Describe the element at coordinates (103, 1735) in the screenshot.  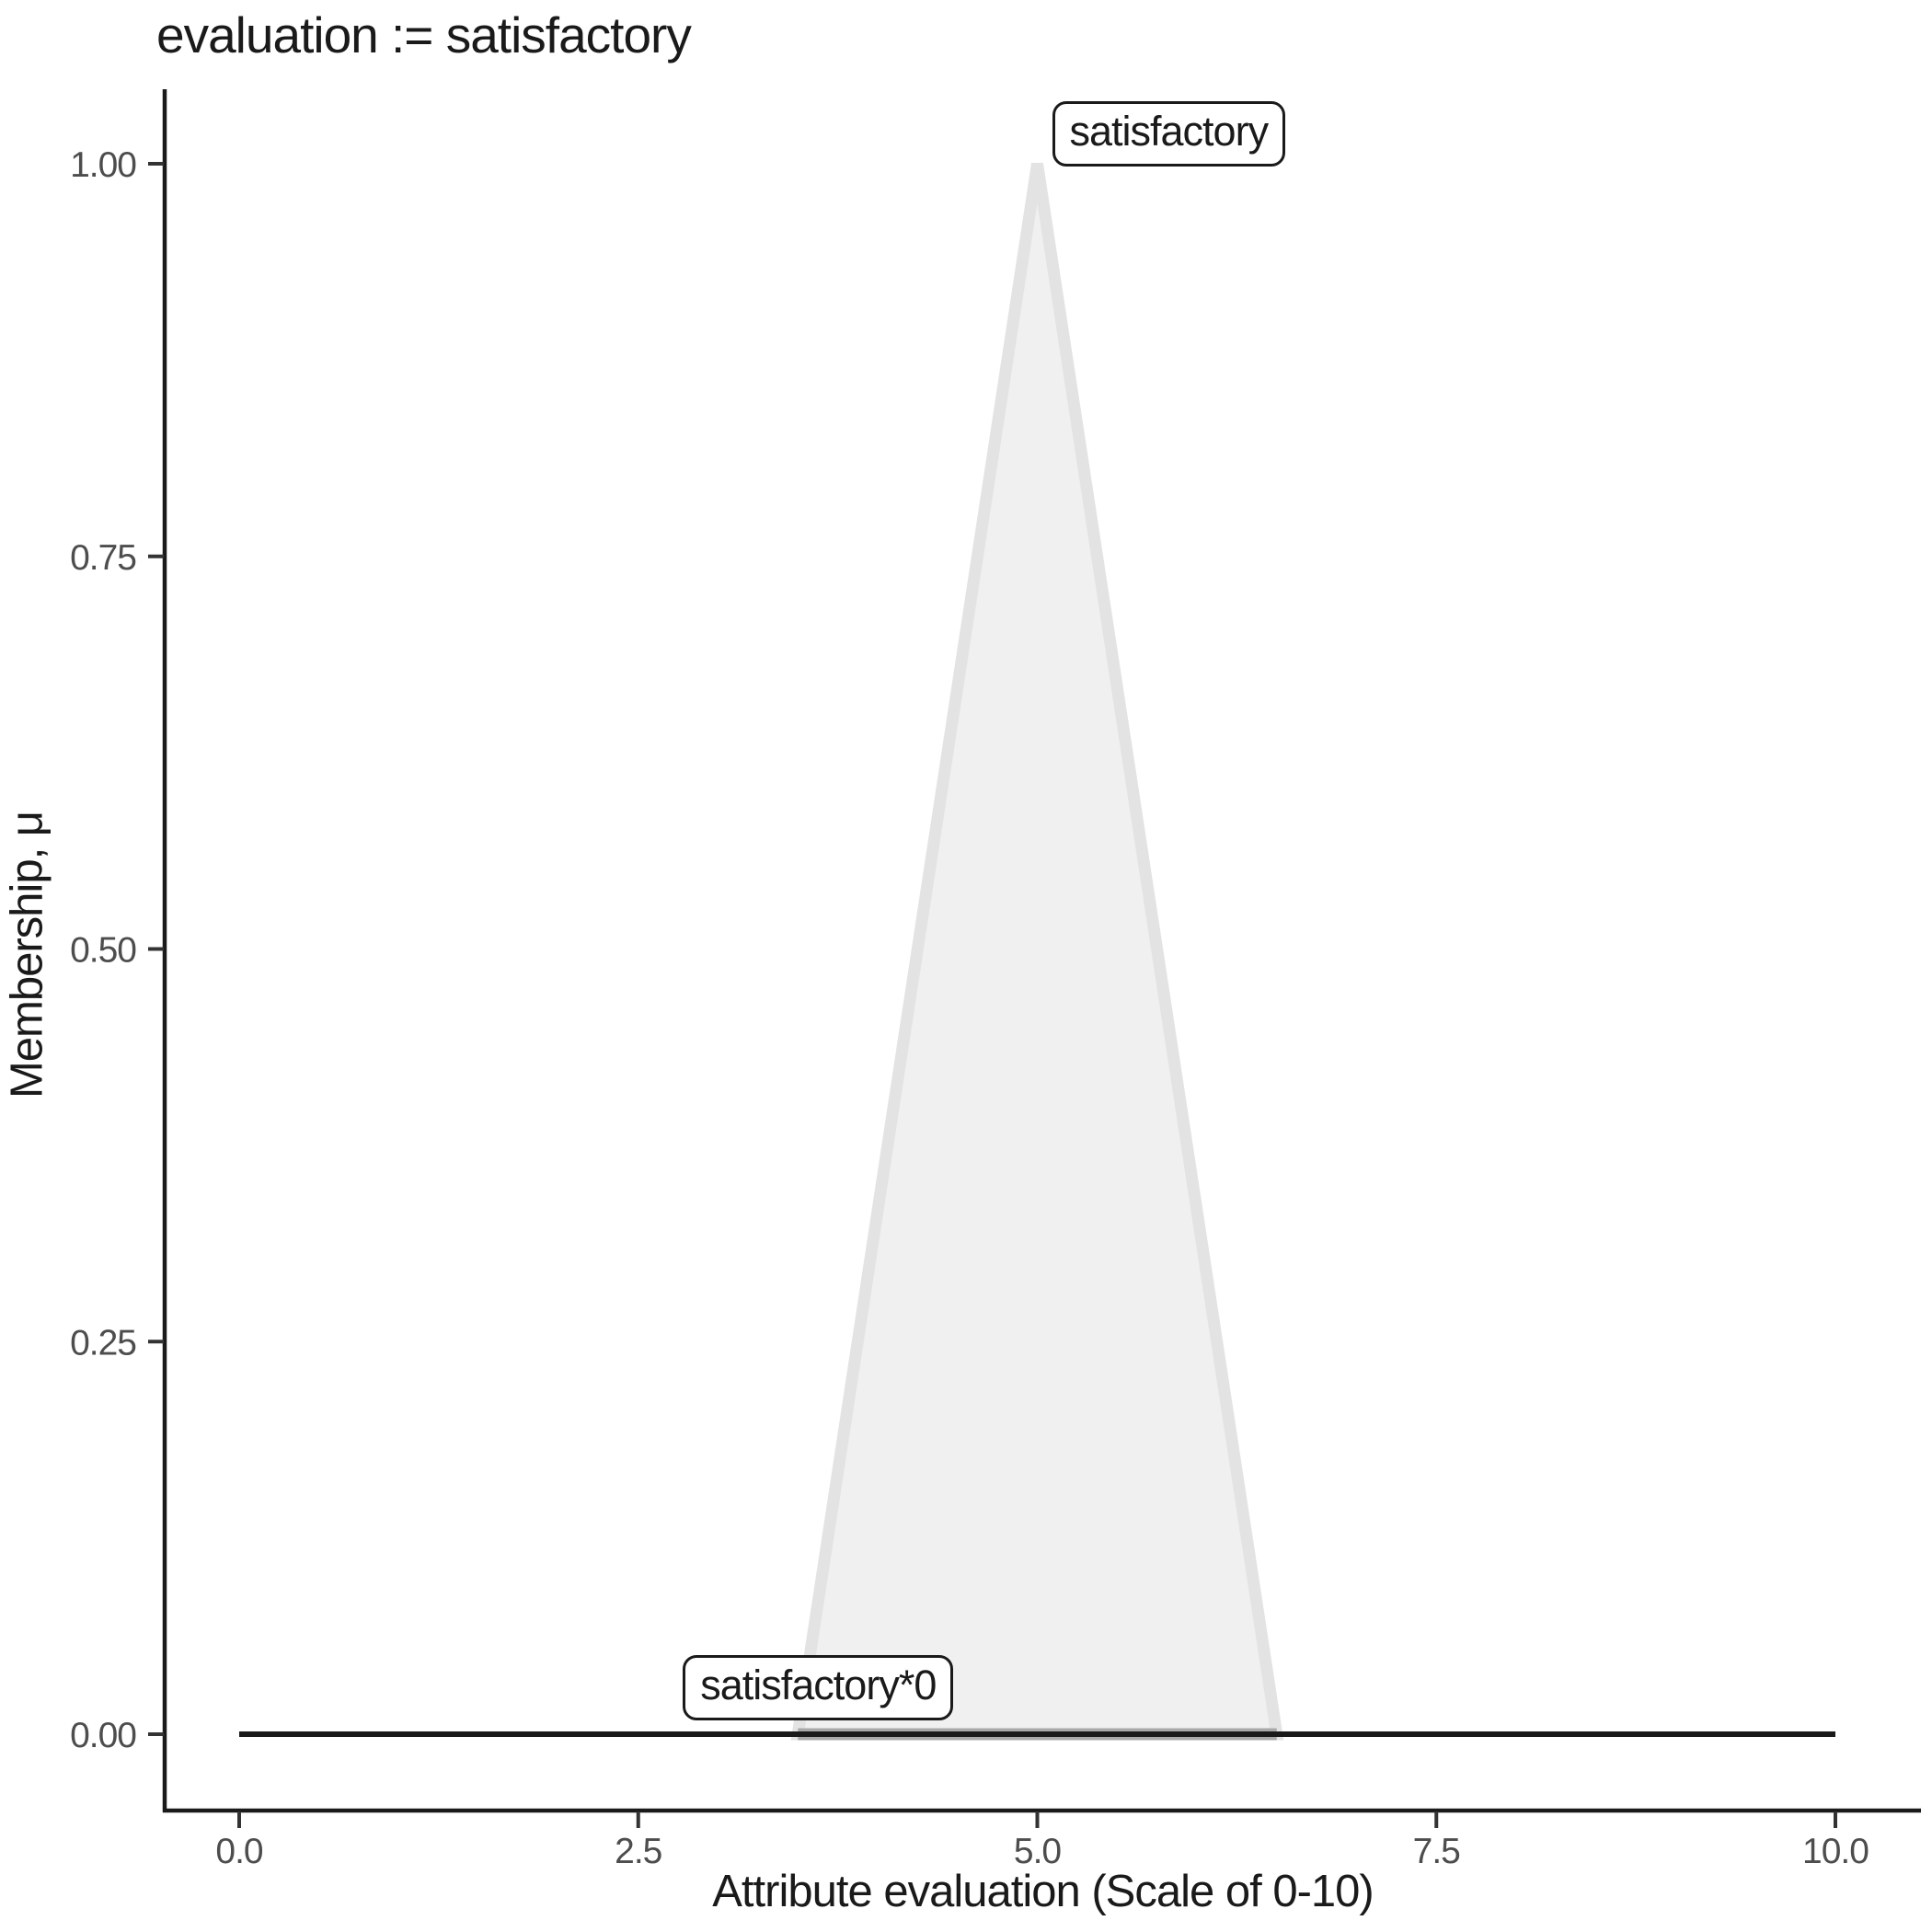
I see `y-tick-label: 0.00` at that location.